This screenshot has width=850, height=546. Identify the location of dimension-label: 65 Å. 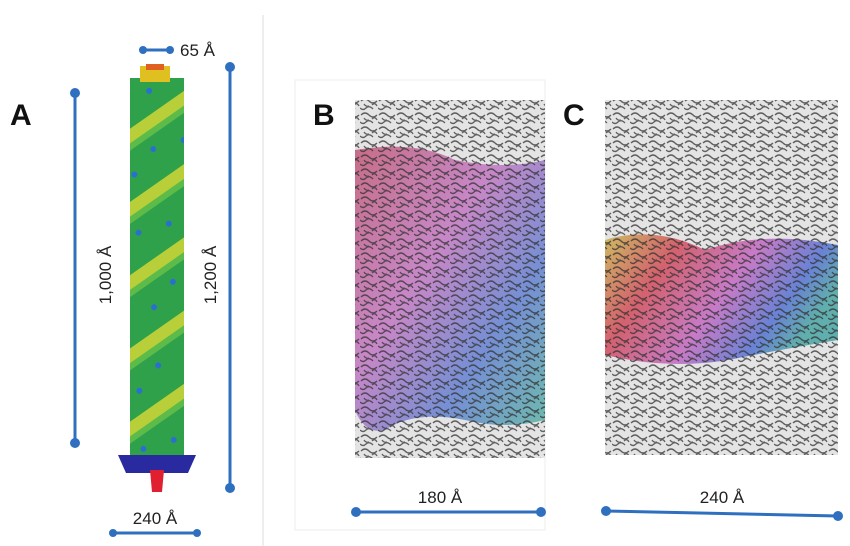
(198, 50).